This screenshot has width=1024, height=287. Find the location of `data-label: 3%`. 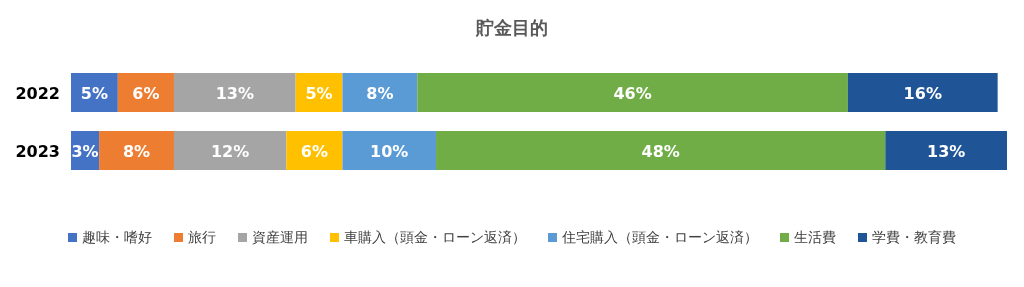

data-label: 3% is located at coordinates (85, 151).